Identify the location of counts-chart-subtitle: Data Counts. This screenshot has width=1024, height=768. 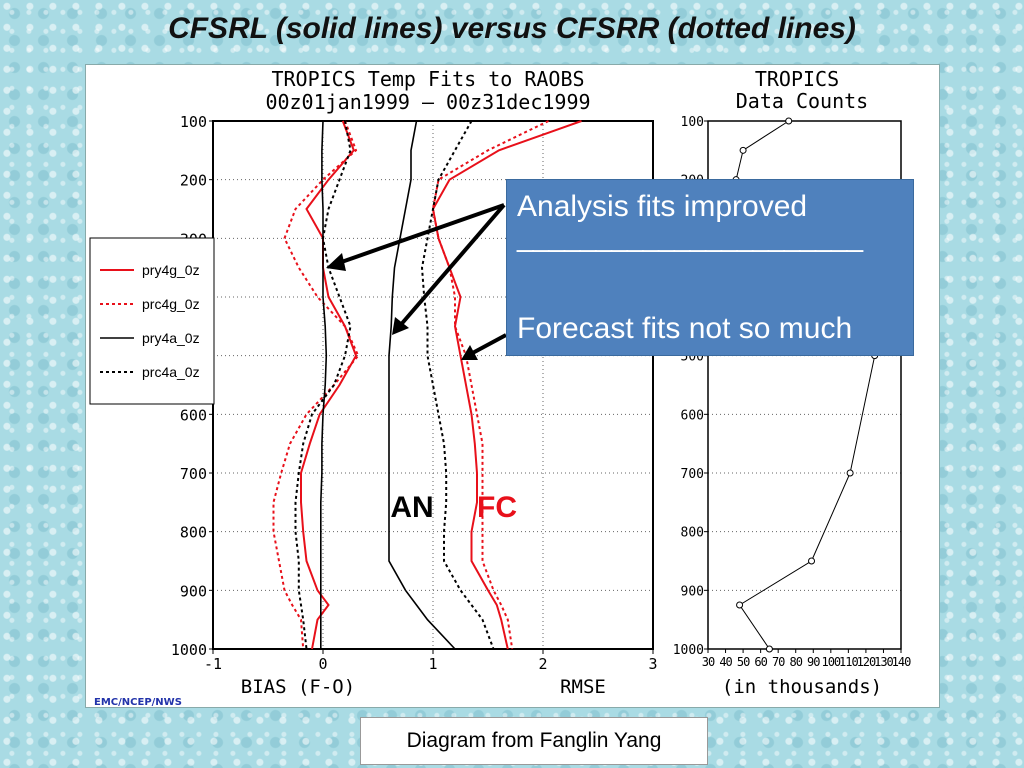
(802, 101).